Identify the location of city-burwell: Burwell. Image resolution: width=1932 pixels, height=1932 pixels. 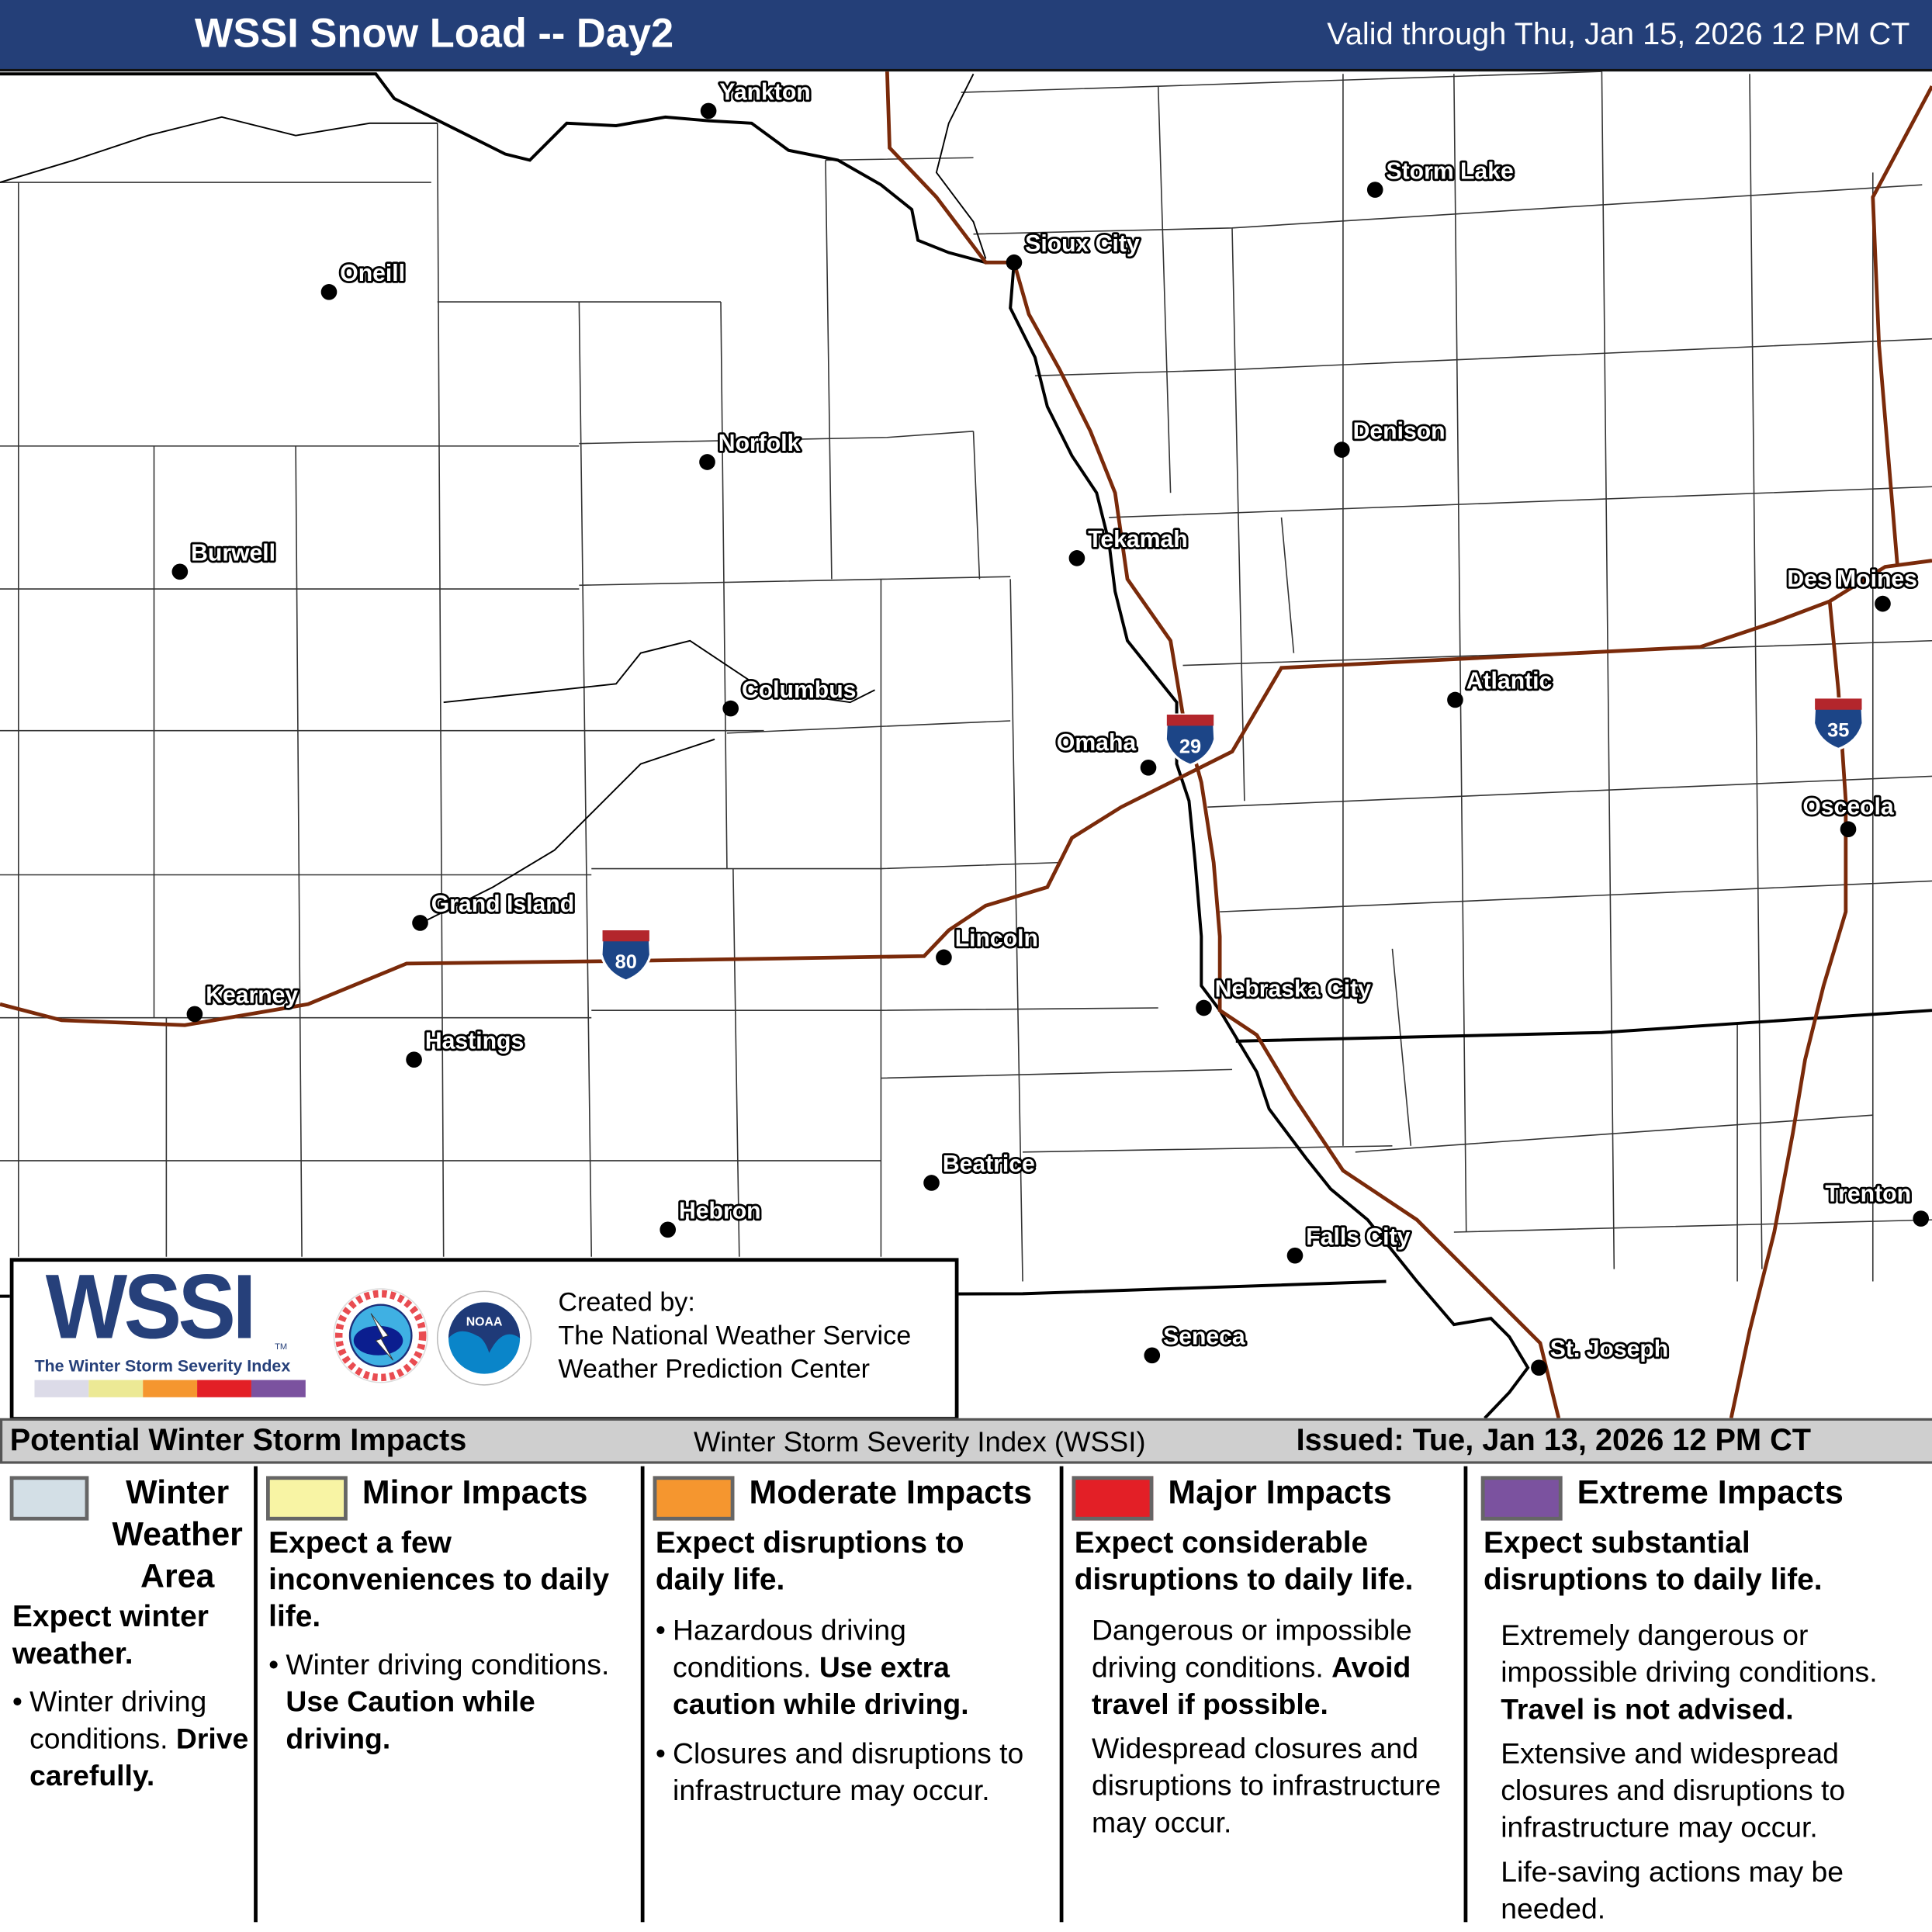
(225, 559).